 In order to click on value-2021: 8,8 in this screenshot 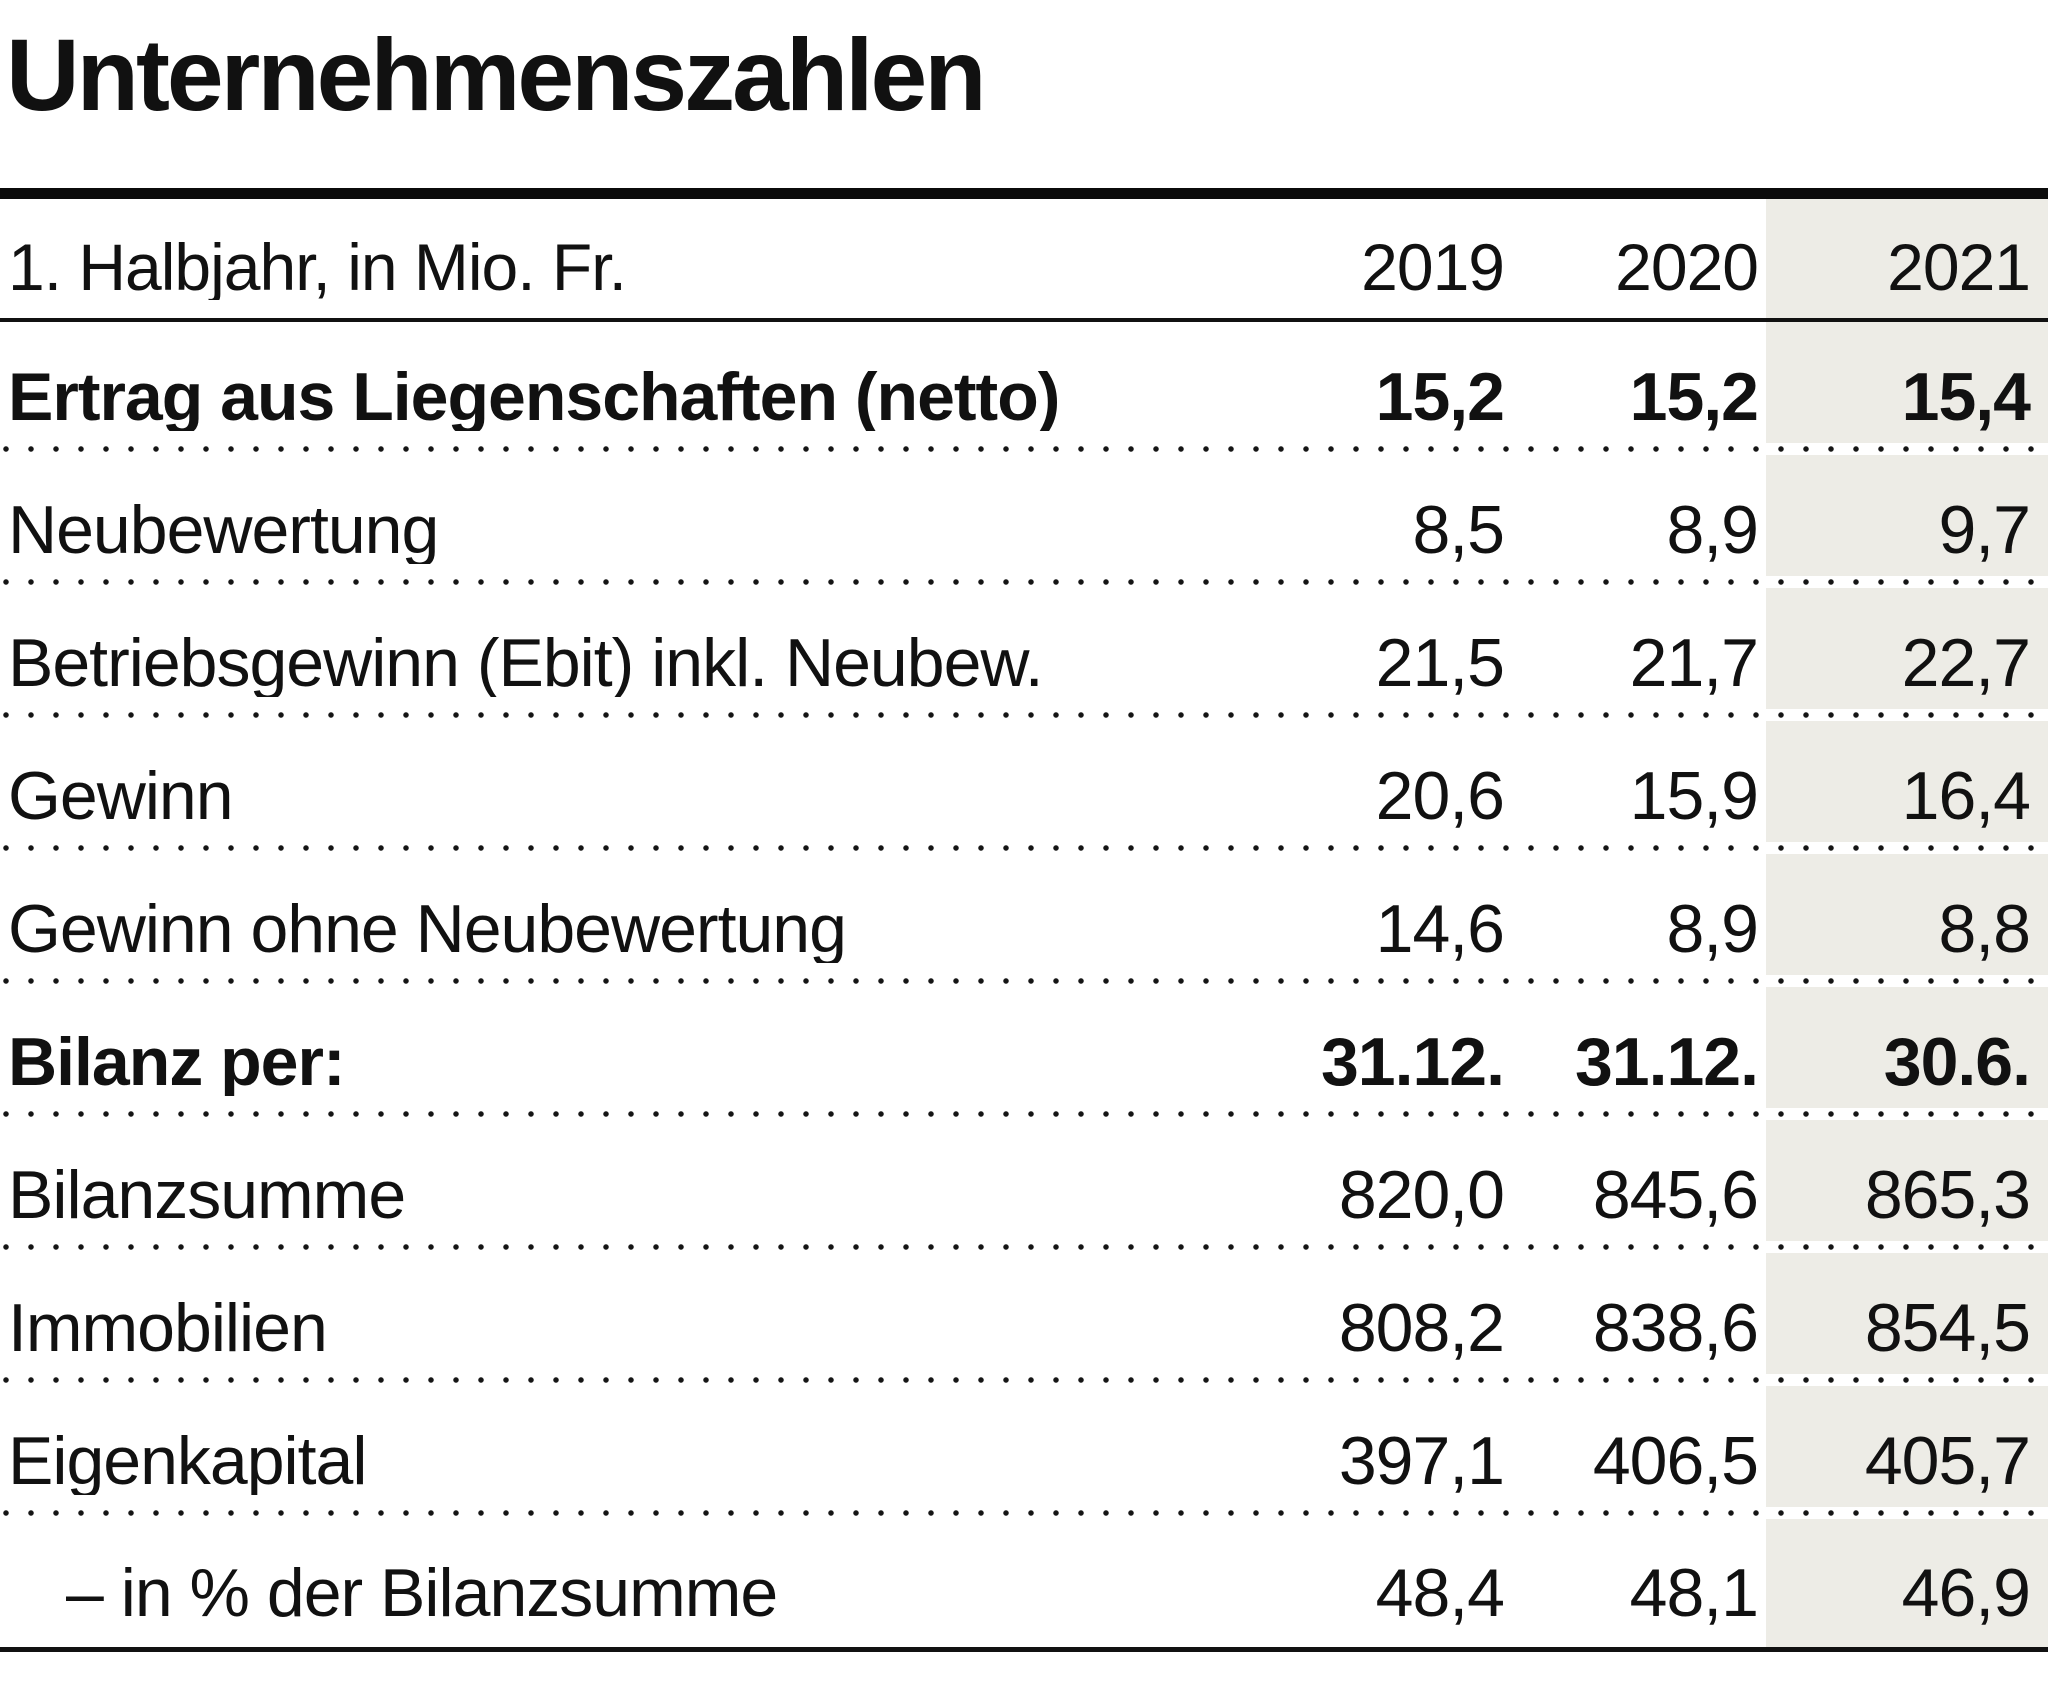, I will do `click(1984, 929)`.